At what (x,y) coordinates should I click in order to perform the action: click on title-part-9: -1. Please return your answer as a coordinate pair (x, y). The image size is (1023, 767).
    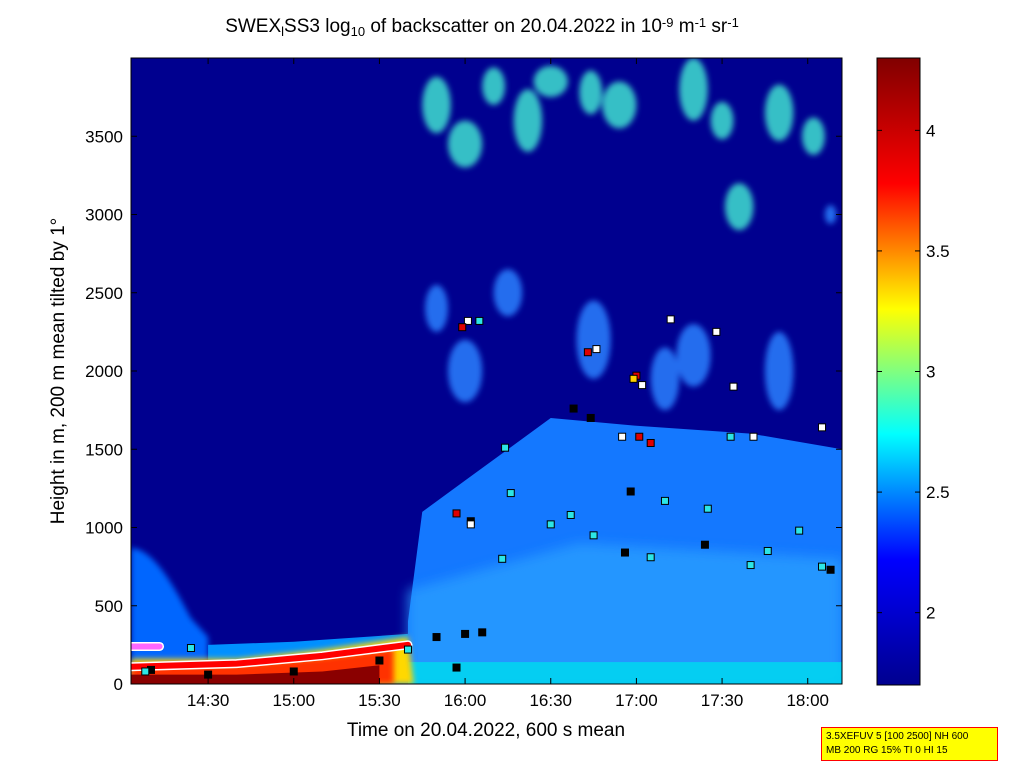
    Looking at the image, I should click on (733, 22).